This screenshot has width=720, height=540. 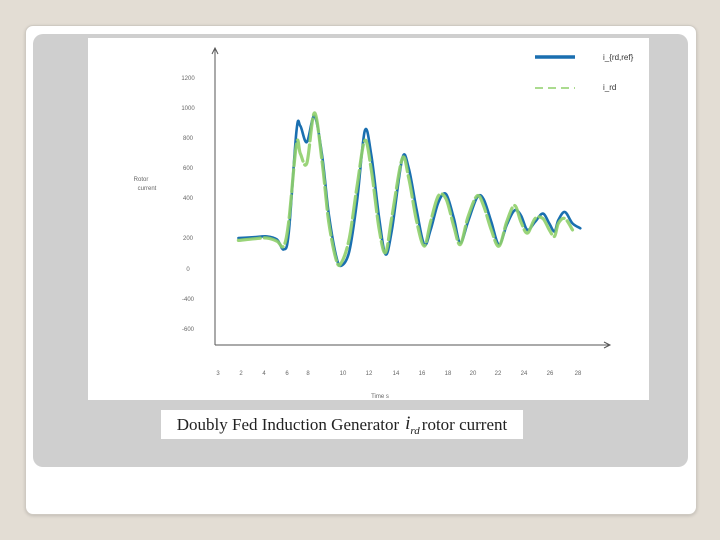 I want to click on x-tick-label: 28, so click(x=578, y=374).